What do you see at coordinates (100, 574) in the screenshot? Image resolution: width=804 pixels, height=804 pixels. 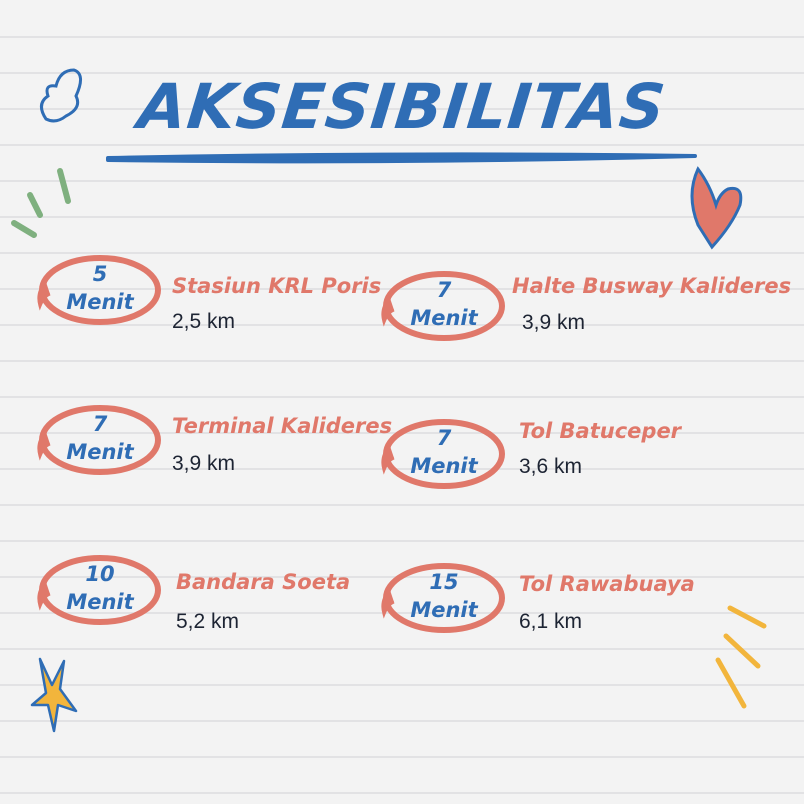 I see `minutes-value: 10` at bounding box center [100, 574].